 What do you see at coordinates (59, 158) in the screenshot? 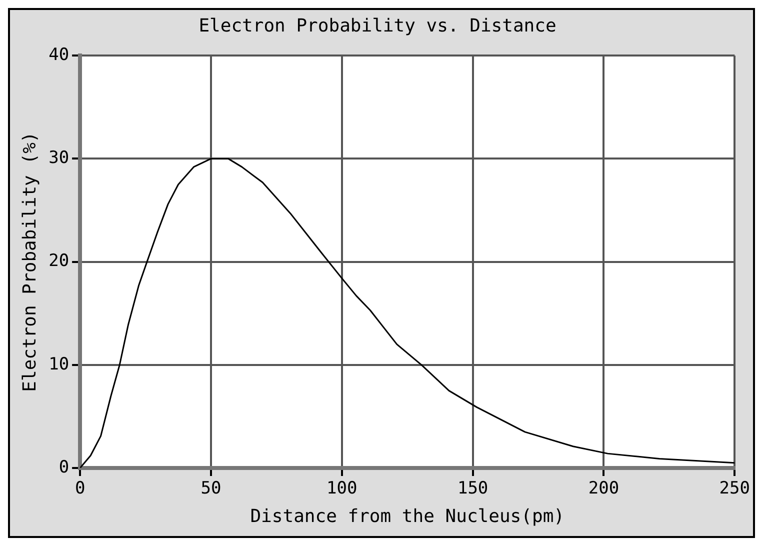
I see `y-tick-label: 30` at bounding box center [59, 158].